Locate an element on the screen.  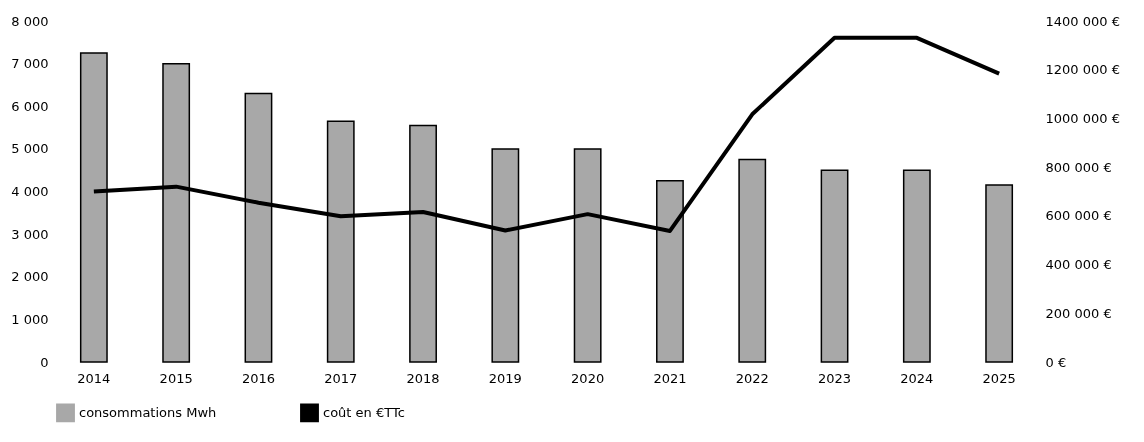
x-tick-label: 2015 is located at coordinates (176, 378).